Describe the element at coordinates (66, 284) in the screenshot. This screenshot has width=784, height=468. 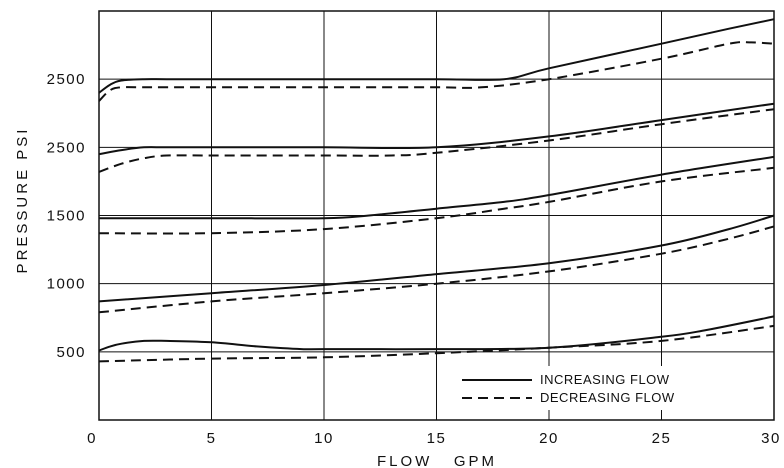
I see `y-tick-label: 1000` at that location.